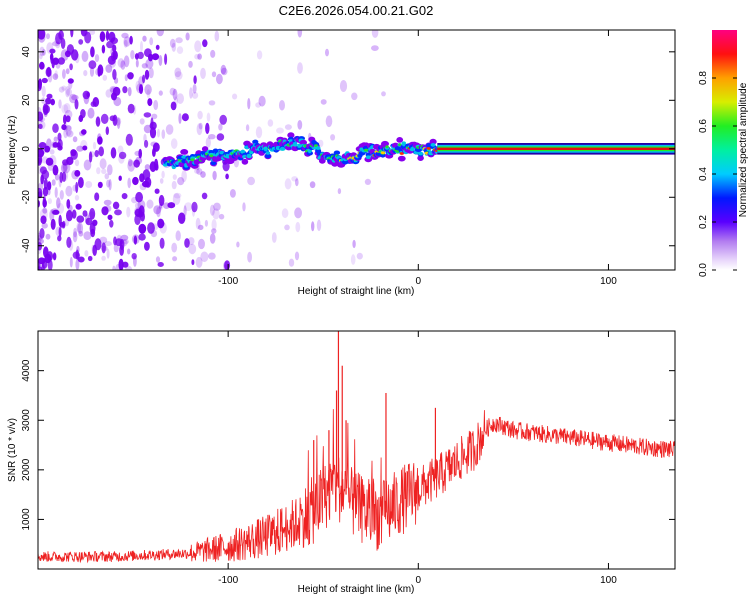  What do you see at coordinates (26, 519) in the screenshot?
I see `snr-ytick-label: 1000` at bounding box center [26, 519].